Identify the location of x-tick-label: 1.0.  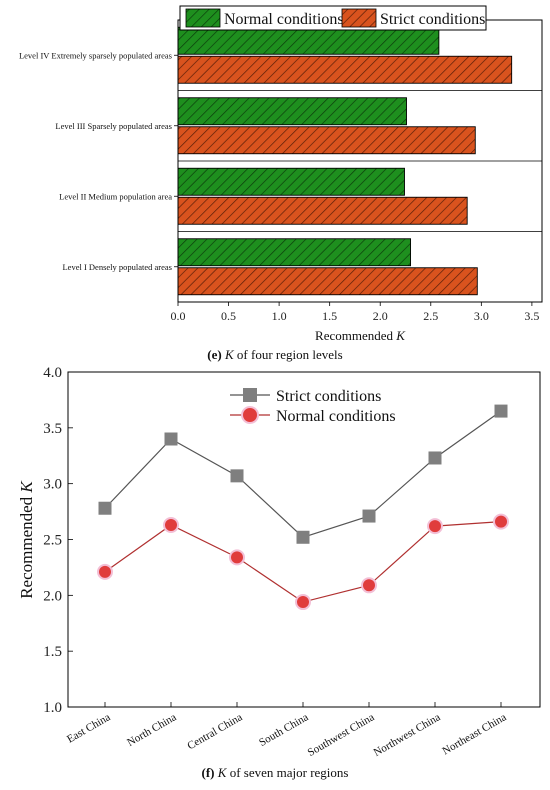
(279, 316).